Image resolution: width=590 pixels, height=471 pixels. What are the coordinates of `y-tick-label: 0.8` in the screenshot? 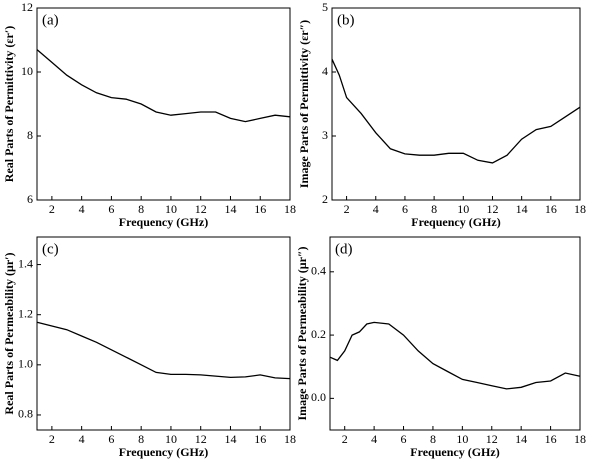 It's located at (25, 414).